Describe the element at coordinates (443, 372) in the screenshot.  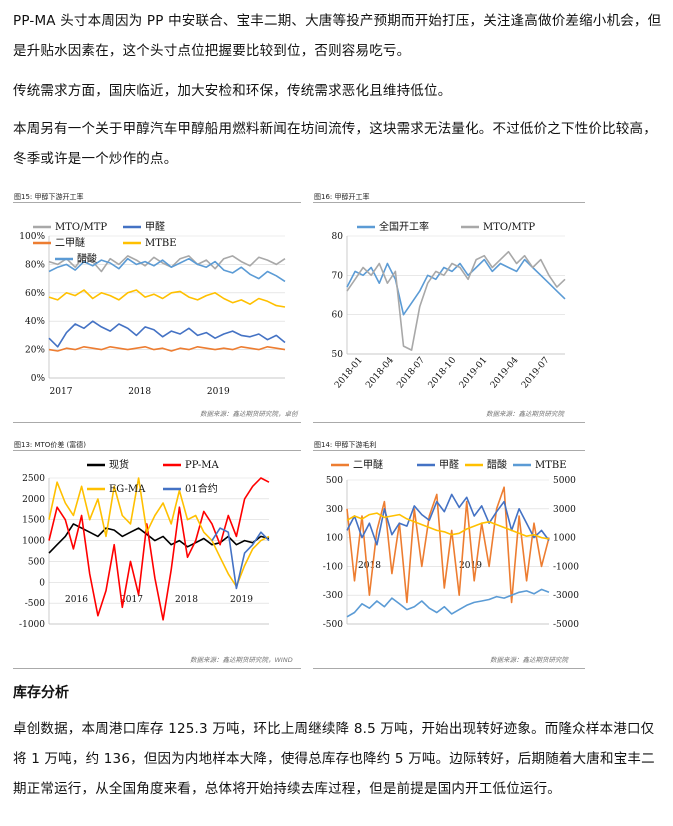
I see `x-tick-label: 2018-10` at that location.